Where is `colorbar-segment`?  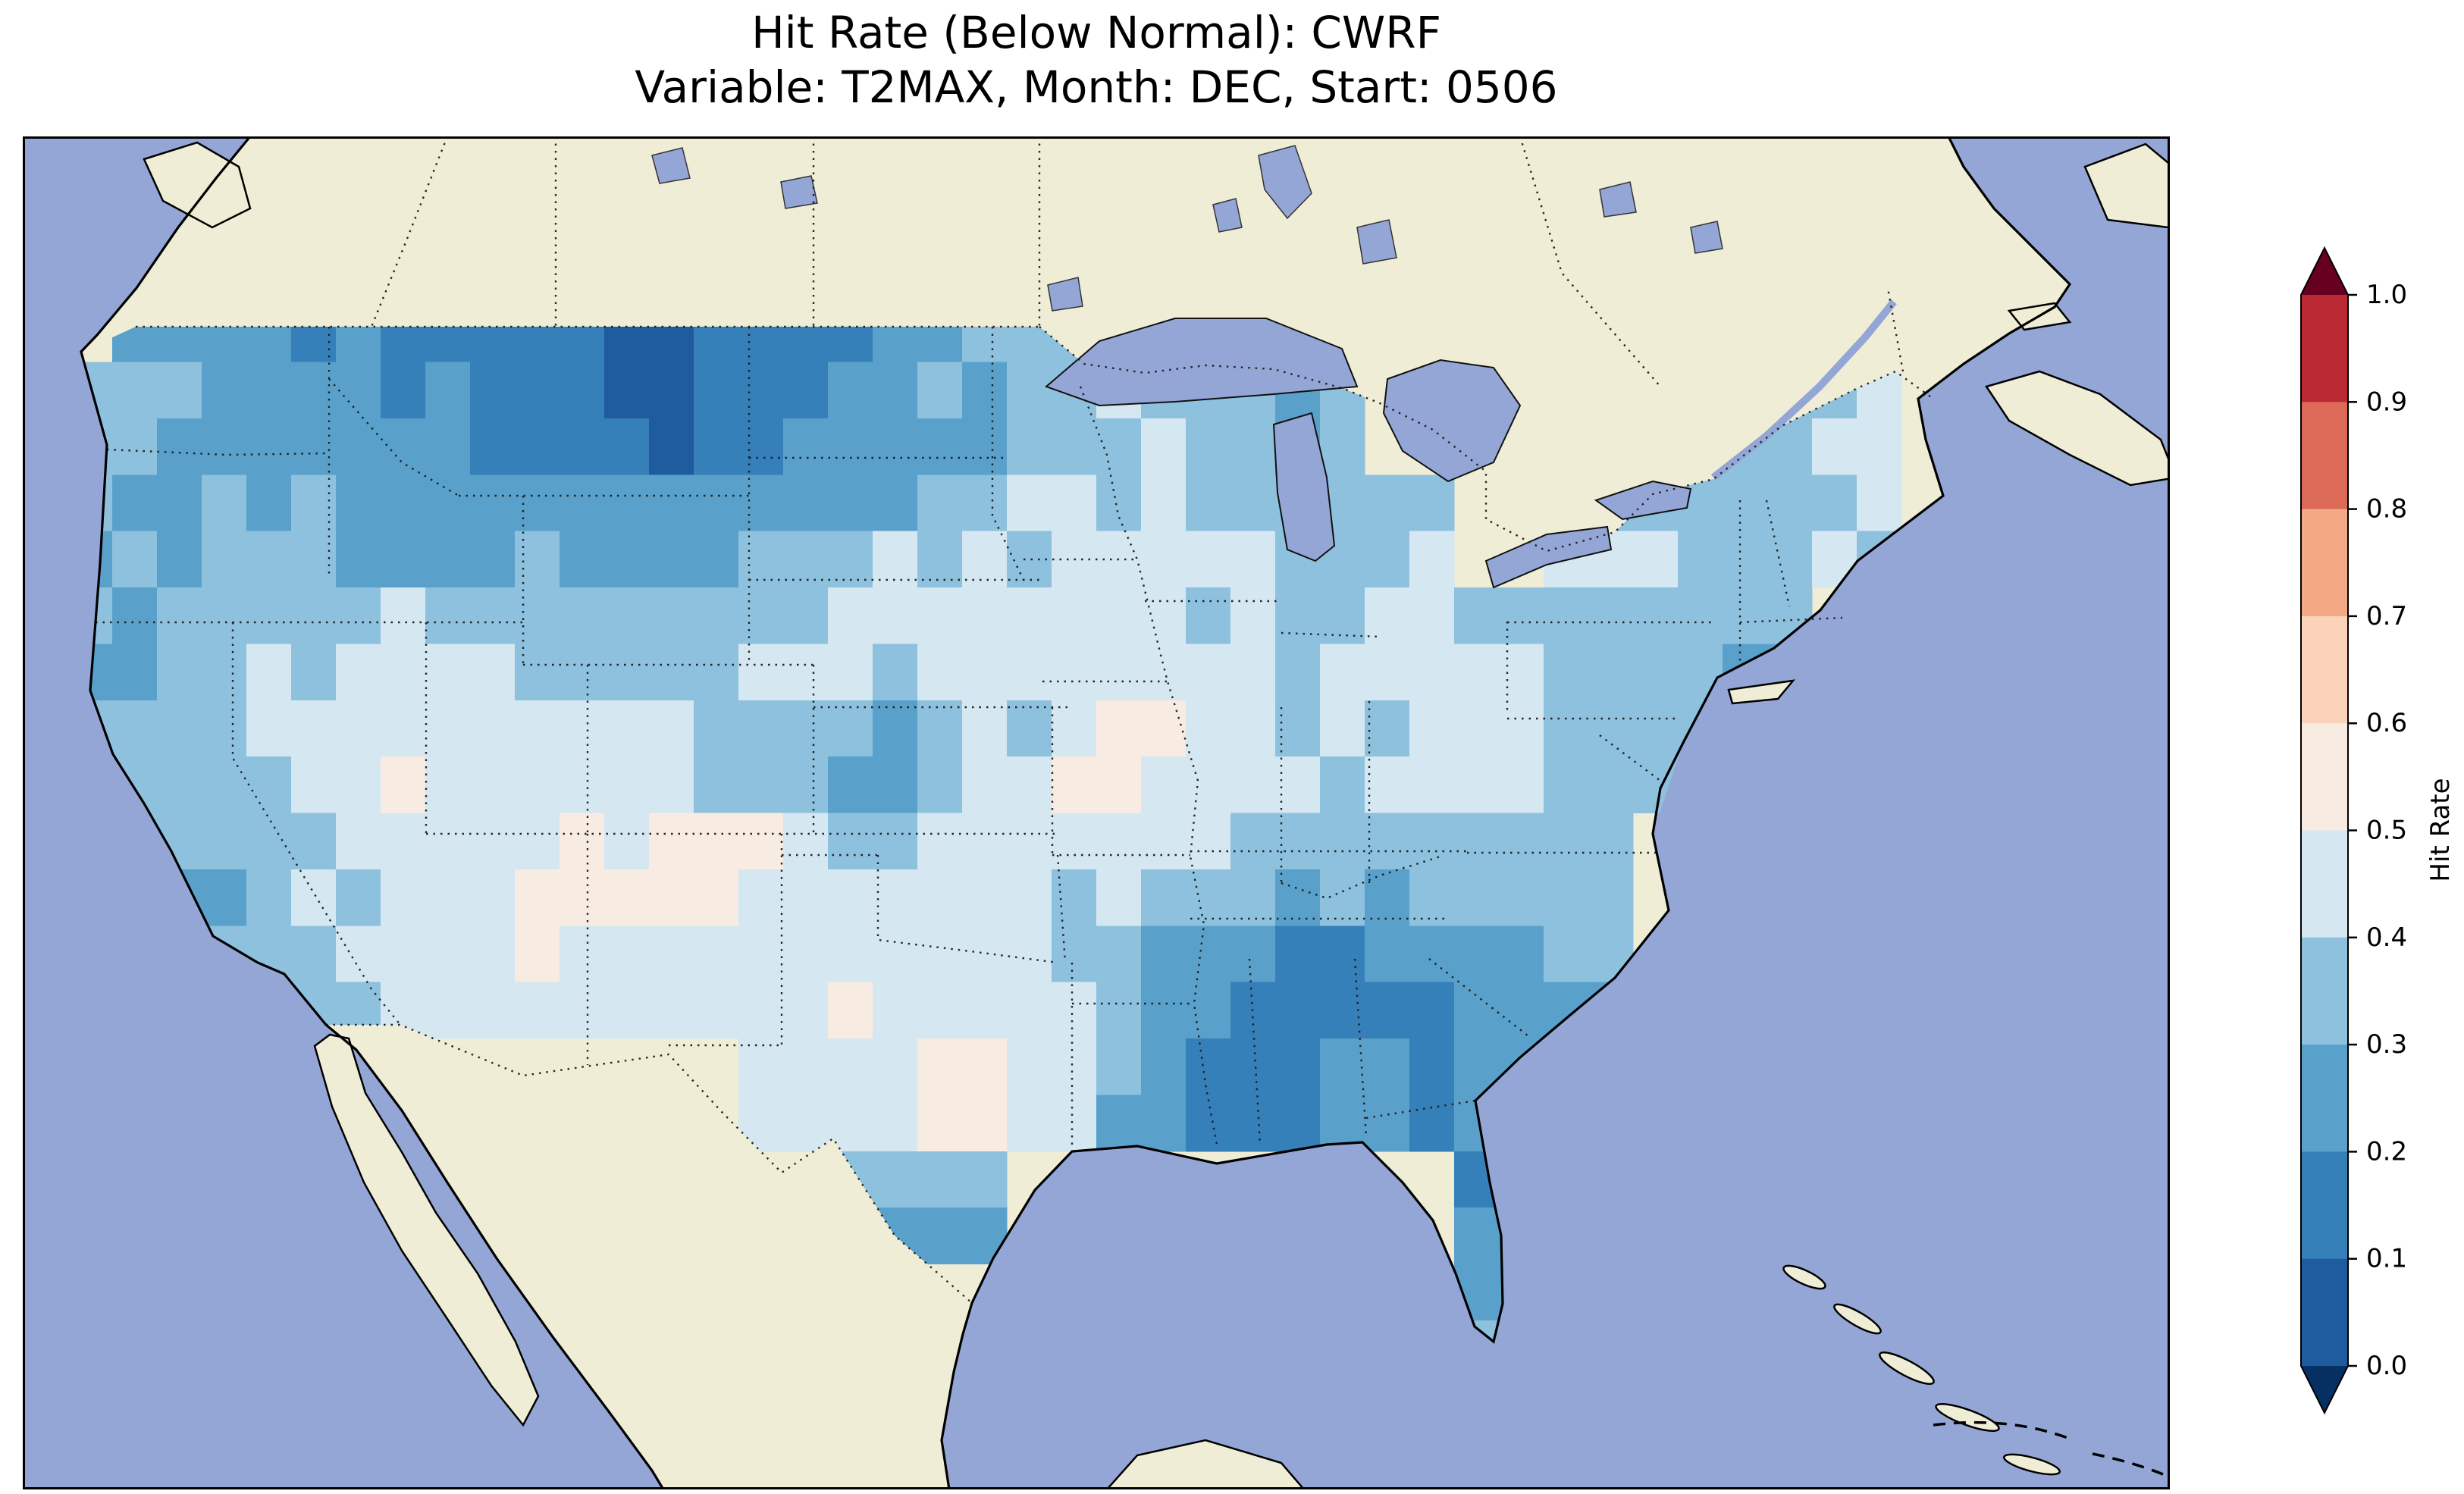 colorbar-segment is located at coordinates (2324, 1312).